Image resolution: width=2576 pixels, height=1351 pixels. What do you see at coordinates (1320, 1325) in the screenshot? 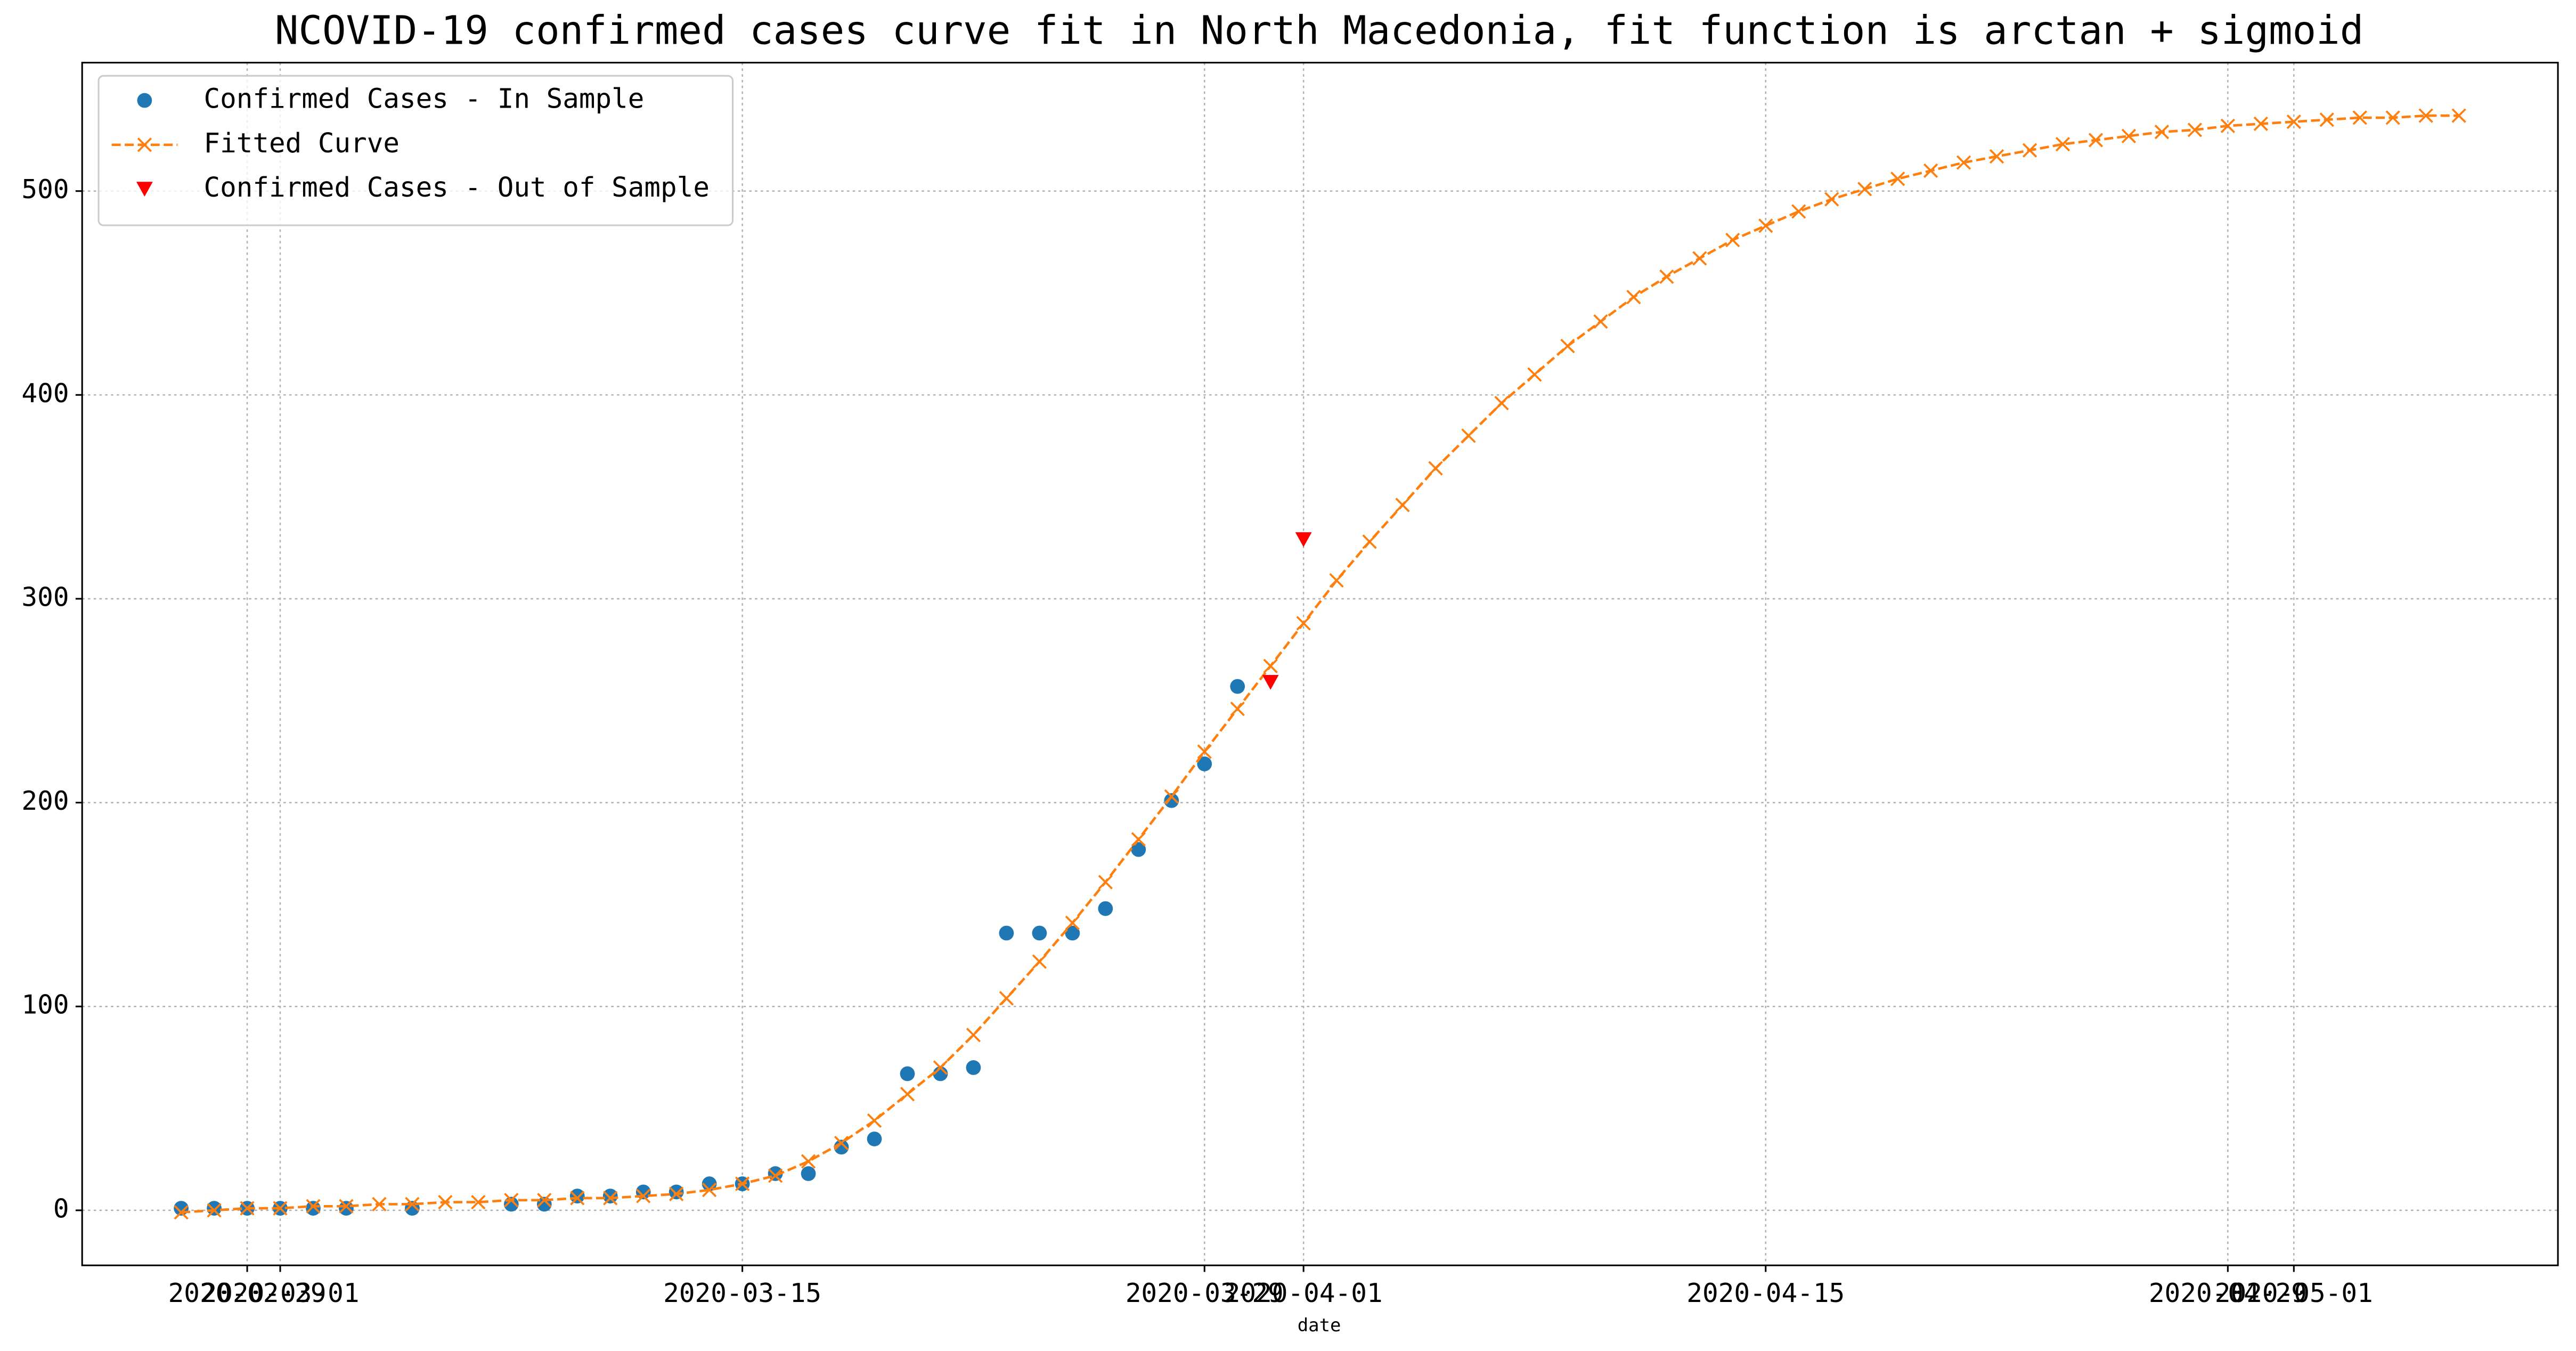
I see `x-axis-label: date` at bounding box center [1320, 1325].